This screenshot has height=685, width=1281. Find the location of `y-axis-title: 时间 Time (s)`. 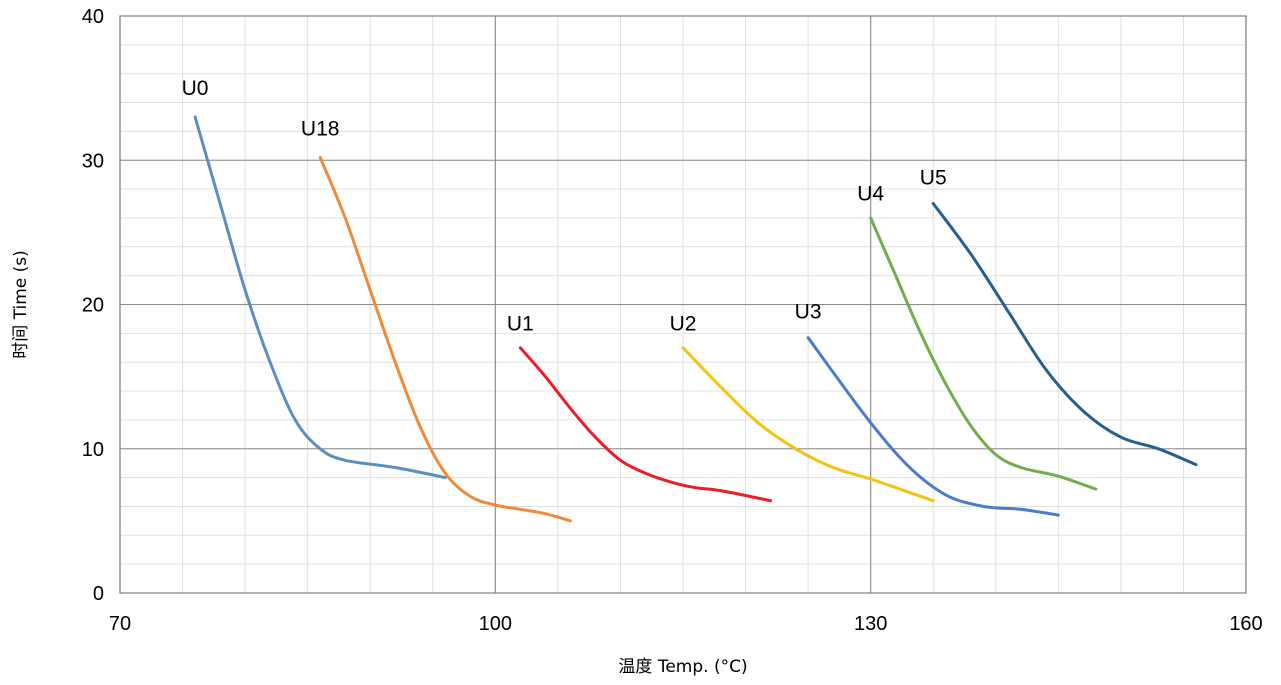

y-axis-title: 时间 Time (s) is located at coordinates (21, 304).